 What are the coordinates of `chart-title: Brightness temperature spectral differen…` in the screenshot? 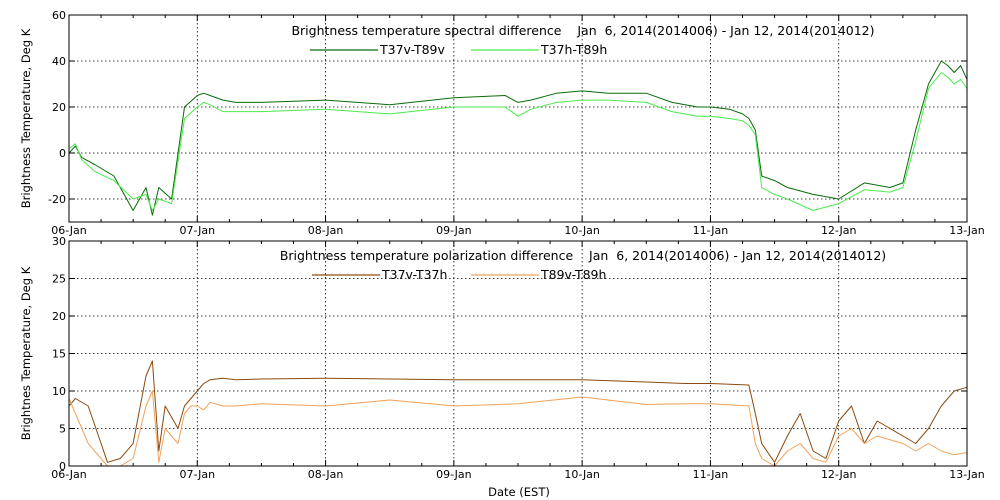 It's located at (582, 30).